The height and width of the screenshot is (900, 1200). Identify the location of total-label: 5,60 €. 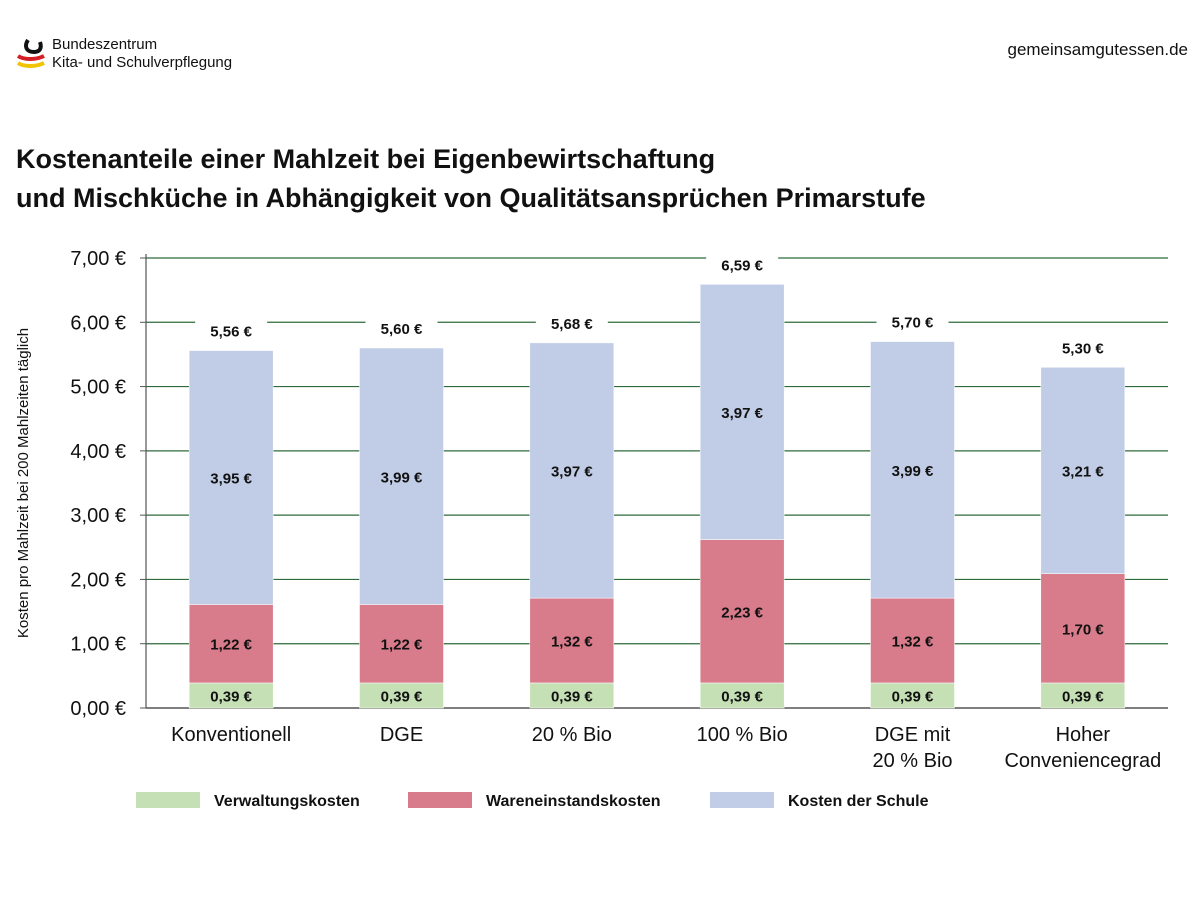
(402, 329).